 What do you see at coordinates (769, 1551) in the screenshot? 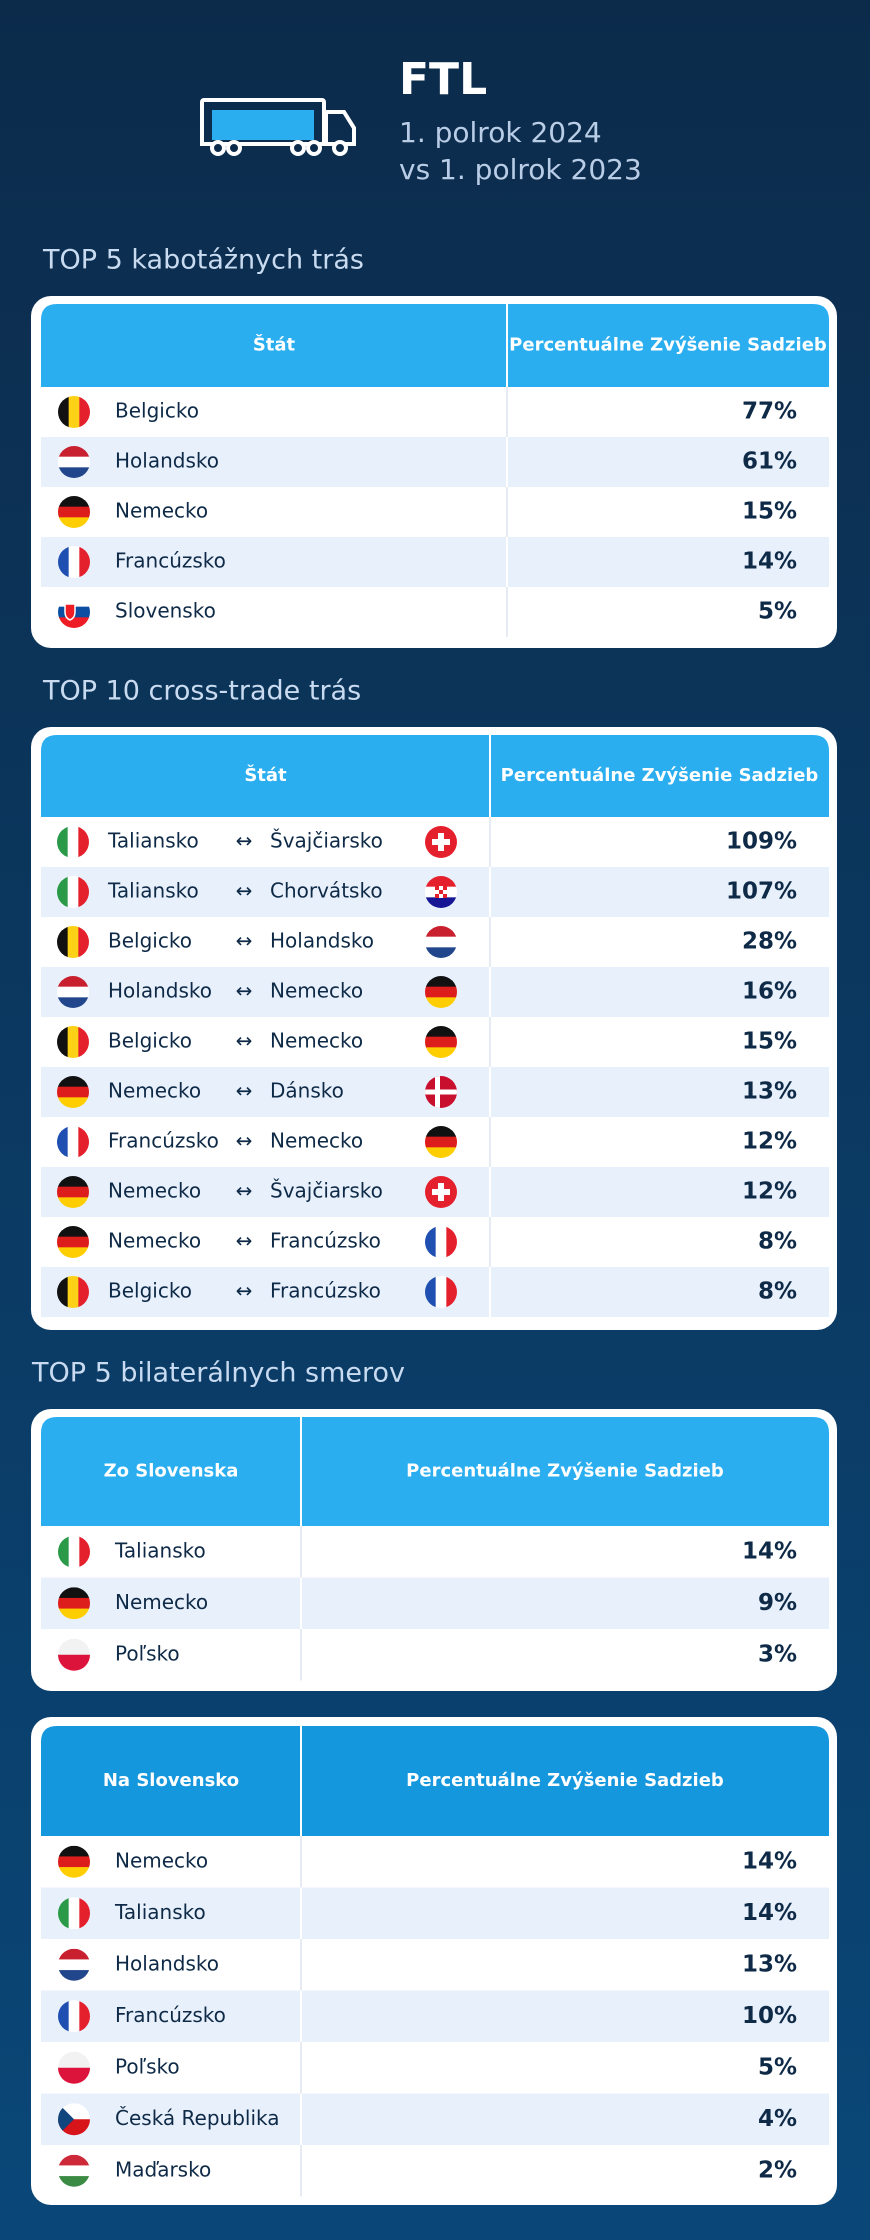
I see `percent-cell: 14%` at bounding box center [769, 1551].